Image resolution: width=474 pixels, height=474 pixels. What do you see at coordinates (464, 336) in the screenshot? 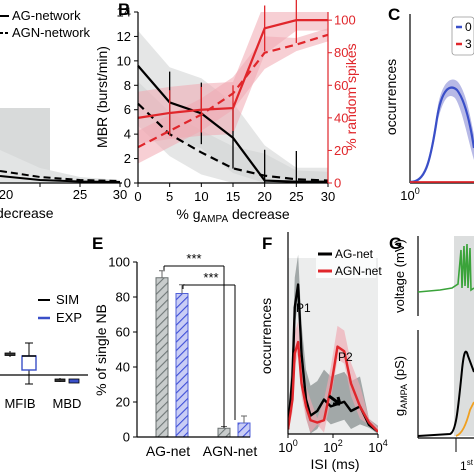
I see `panel-g-shade` at bounding box center [464, 336].